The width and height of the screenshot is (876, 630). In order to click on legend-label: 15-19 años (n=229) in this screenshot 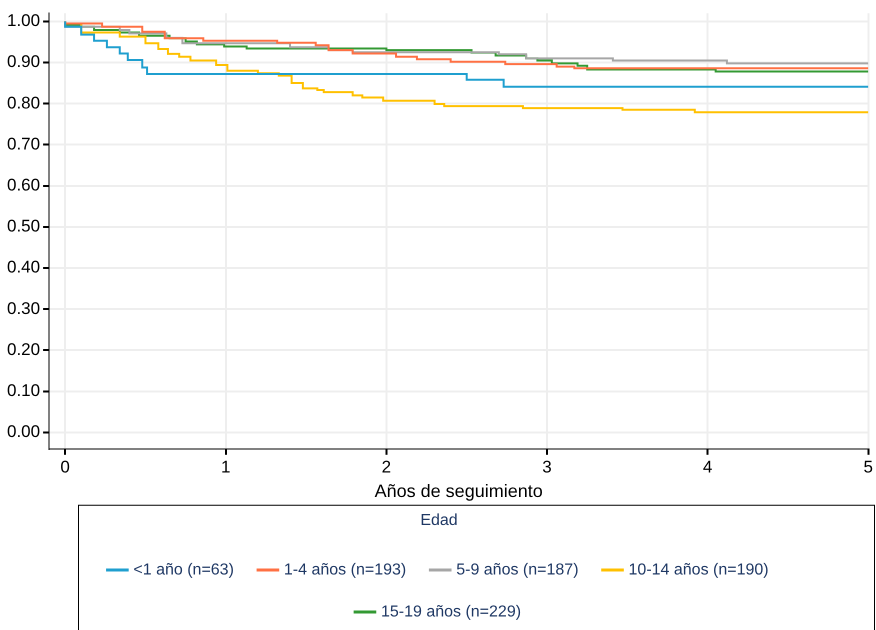, I will do `click(451, 611)`.